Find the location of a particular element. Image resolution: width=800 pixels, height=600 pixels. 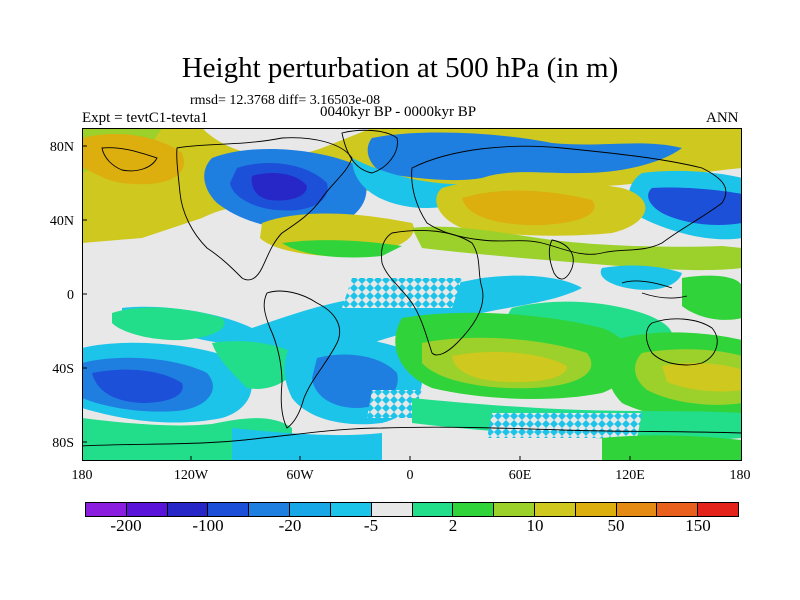

experiment-label: Expt = tevtC1-tevta1 is located at coordinates (145, 118).